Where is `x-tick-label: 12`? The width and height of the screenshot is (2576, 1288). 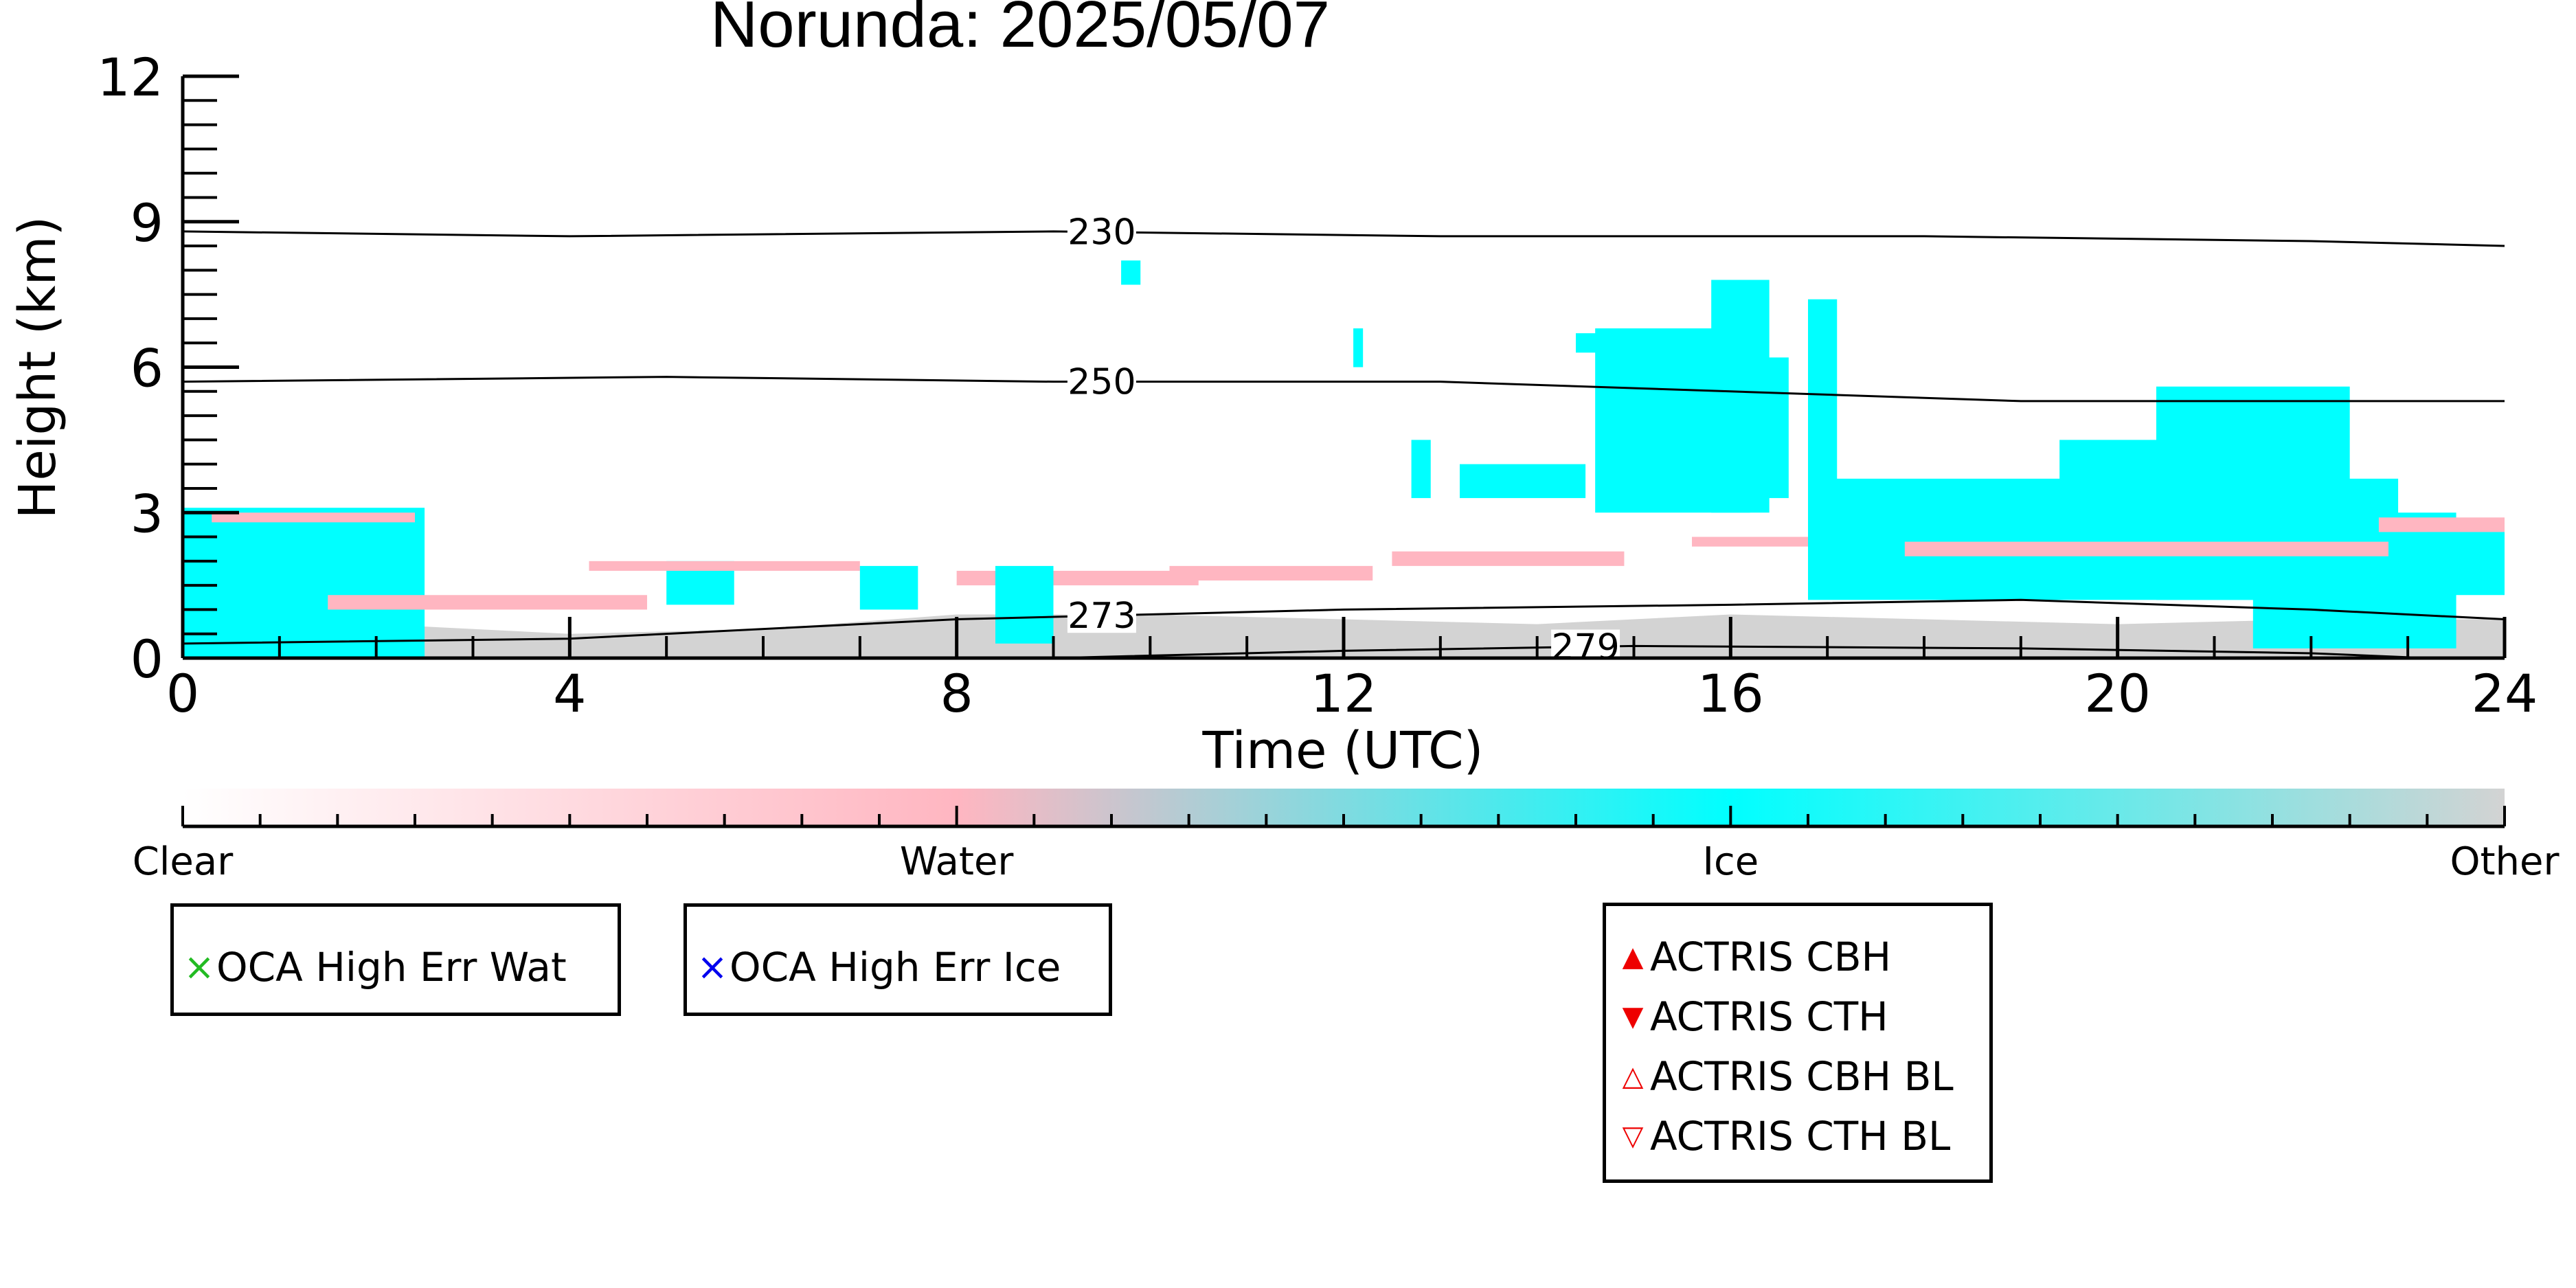
x-tick-label: 12 is located at coordinates (1344, 693).